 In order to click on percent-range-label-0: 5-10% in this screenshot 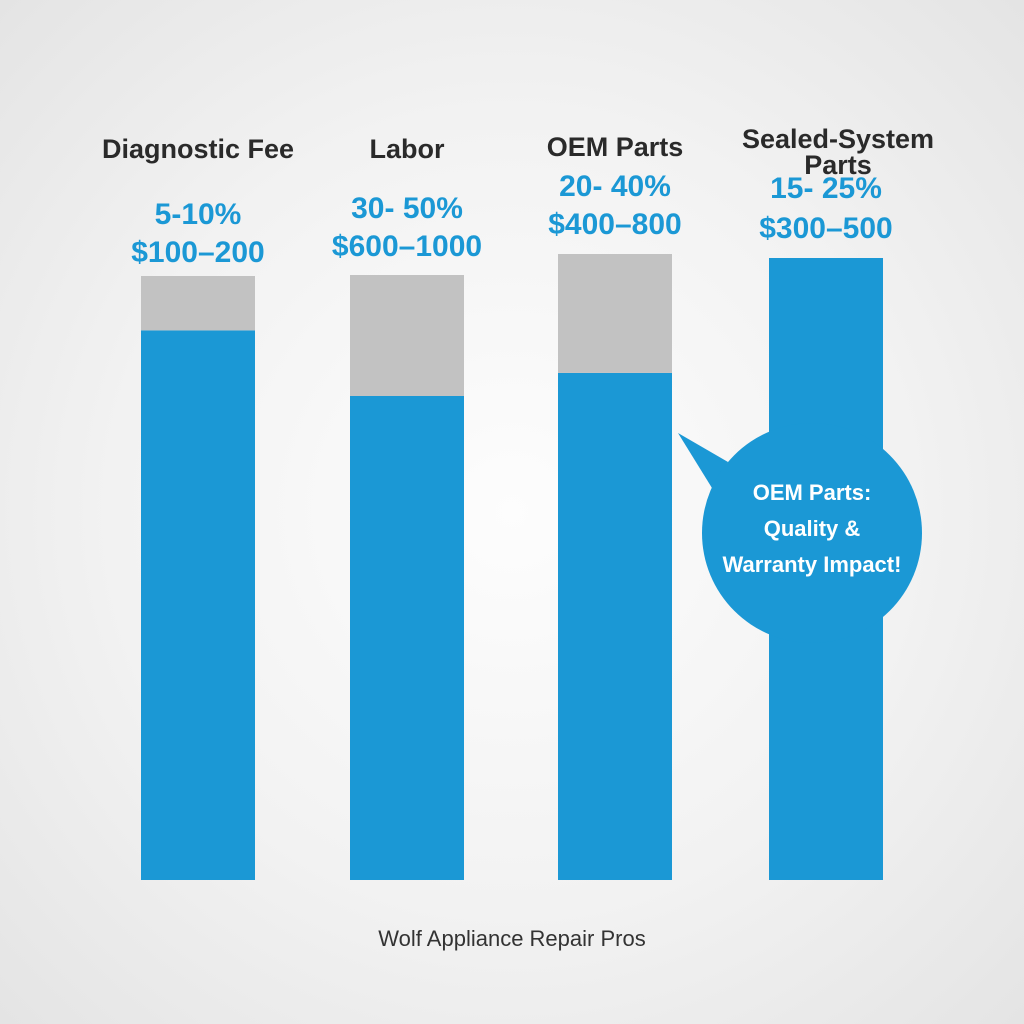, I will do `click(198, 214)`.